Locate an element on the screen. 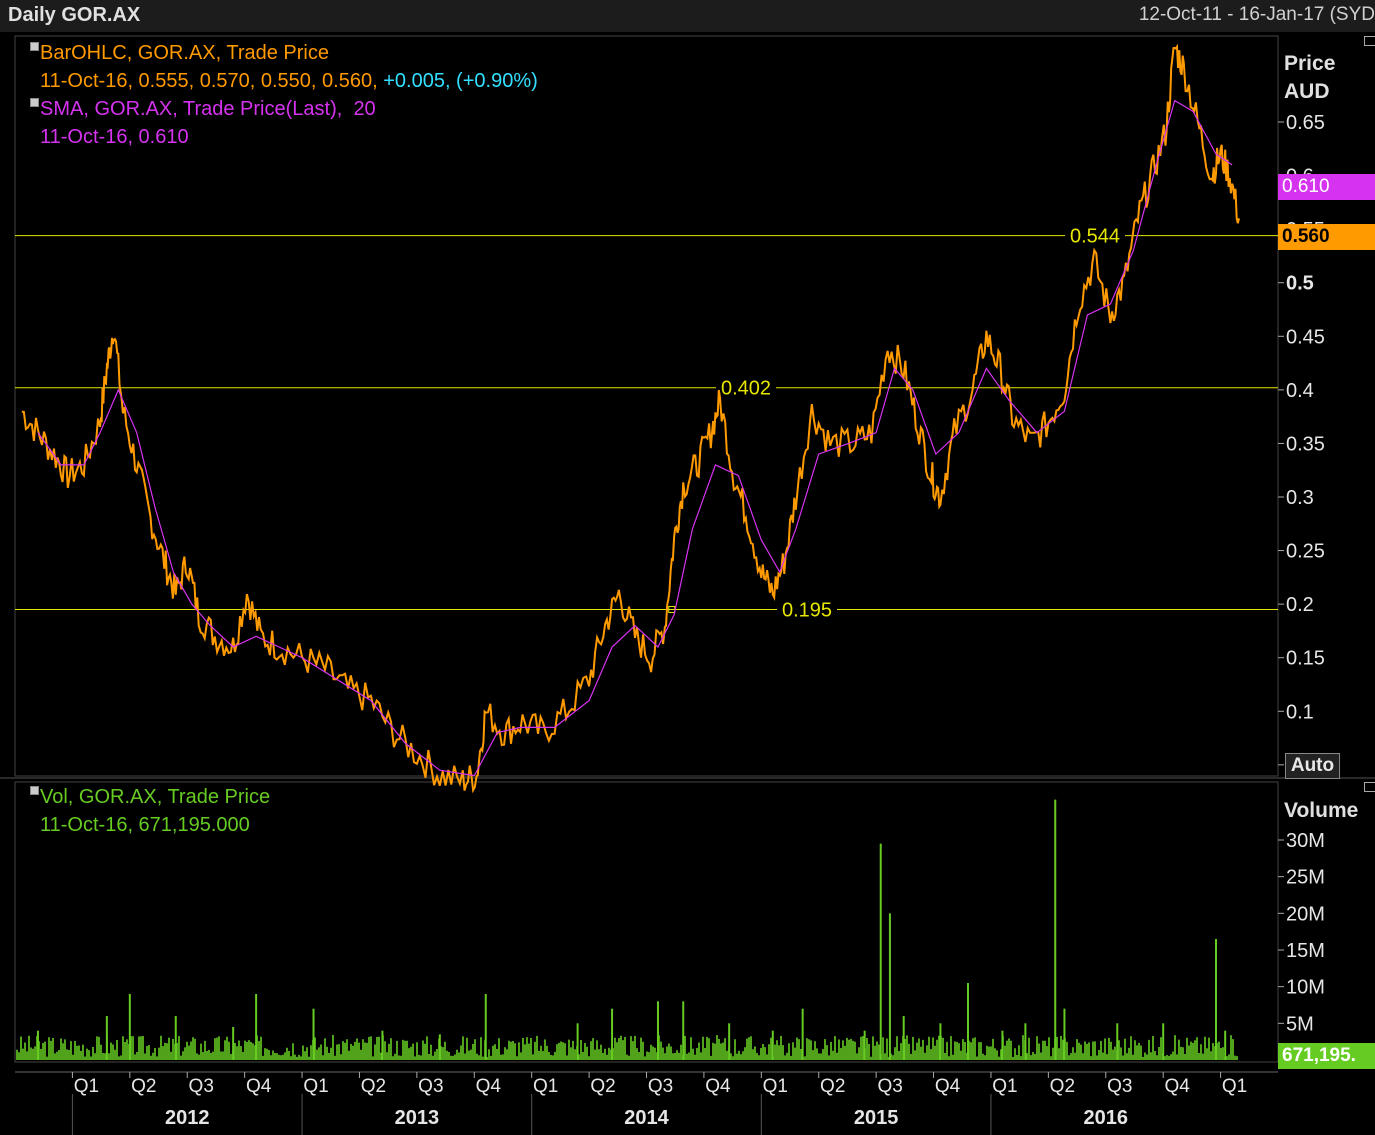  title-bar: Daily GOR.AX 12-Oct-11 - 16-Jan-17 (SYD is located at coordinates (687, 16).